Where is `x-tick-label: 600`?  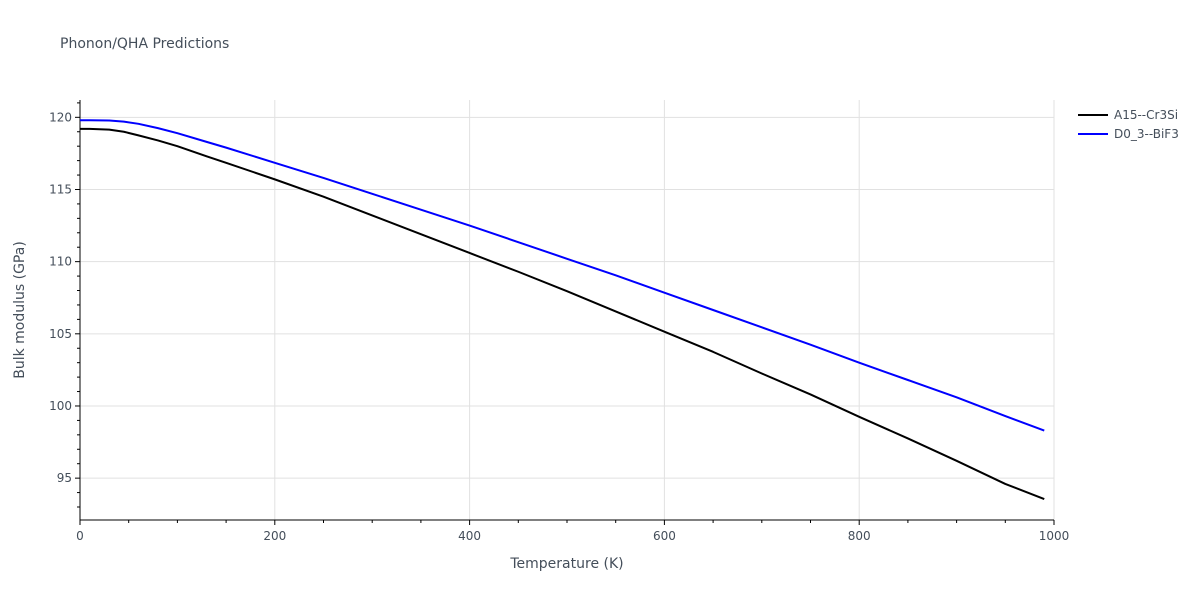 x-tick-label: 600 is located at coordinates (664, 536).